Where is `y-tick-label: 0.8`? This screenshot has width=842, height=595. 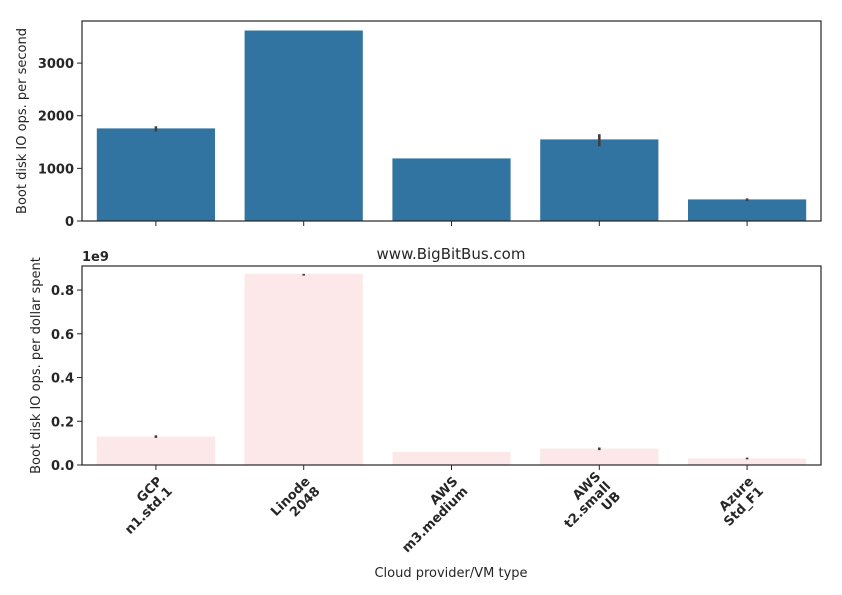 y-tick-label: 0.8 is located at coordinates (62, 291).